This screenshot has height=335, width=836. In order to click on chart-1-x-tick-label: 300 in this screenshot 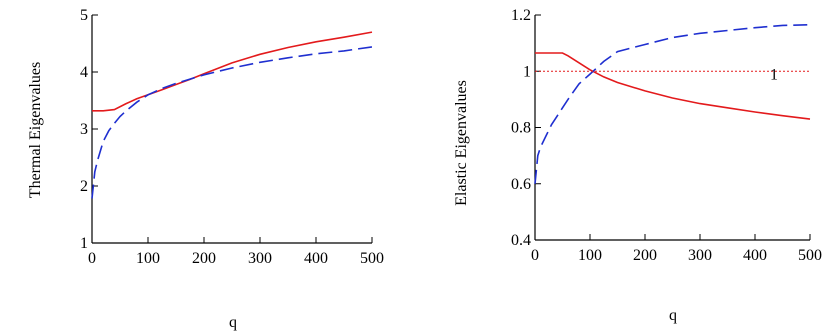, I will do `click(700, 255)`.